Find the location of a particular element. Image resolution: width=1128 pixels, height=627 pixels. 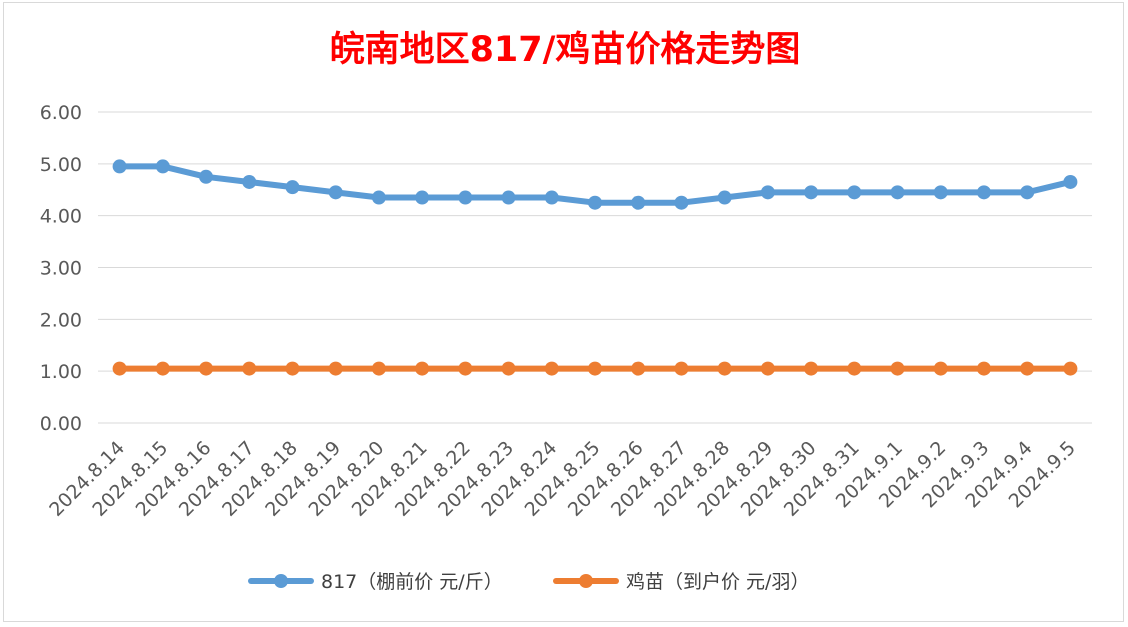

y-tick-label: 5.00 is located at coordinates (61, 165).